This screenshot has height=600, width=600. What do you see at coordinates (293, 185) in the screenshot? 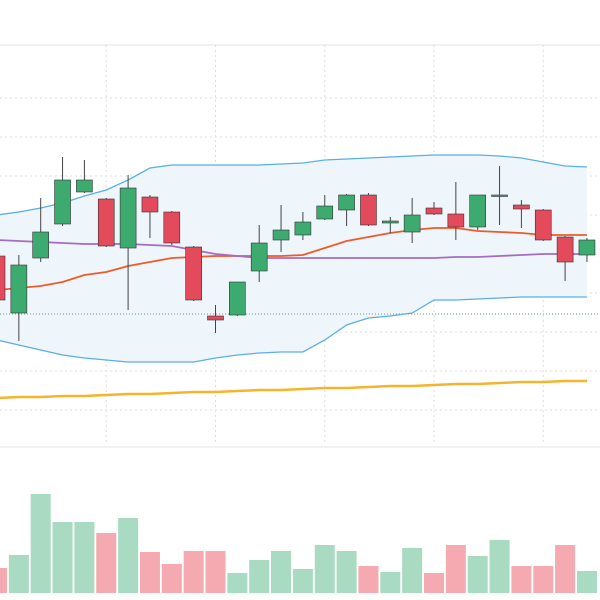
I see `band-upper` at bounding box center [293, 185].